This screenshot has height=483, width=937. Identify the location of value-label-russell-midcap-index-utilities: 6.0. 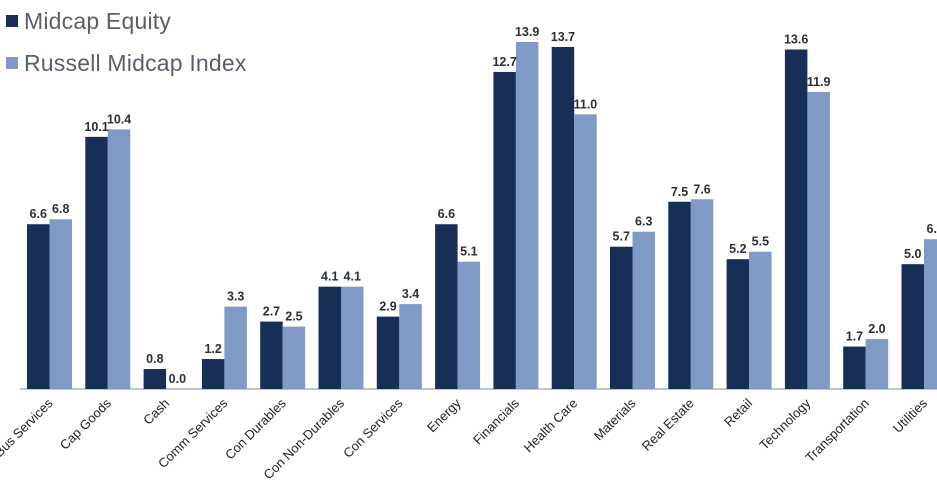
(932, 229).